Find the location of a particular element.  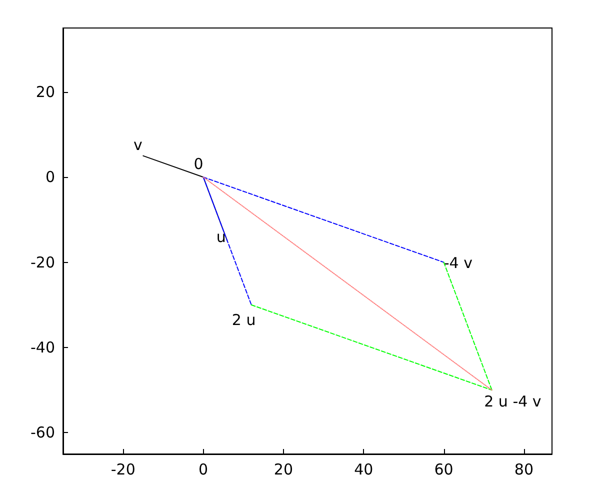

annotation: u is located at coordinates (221, 237).